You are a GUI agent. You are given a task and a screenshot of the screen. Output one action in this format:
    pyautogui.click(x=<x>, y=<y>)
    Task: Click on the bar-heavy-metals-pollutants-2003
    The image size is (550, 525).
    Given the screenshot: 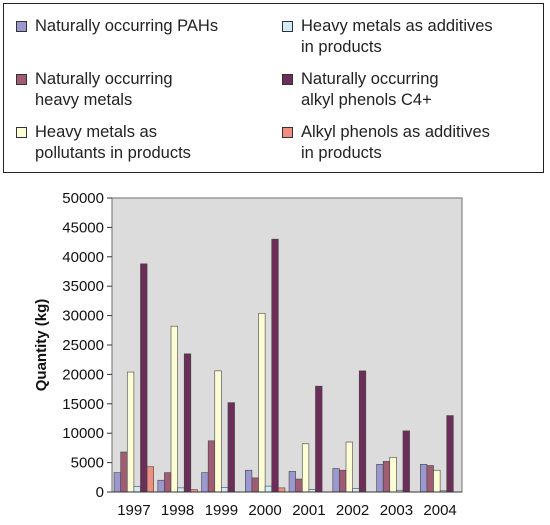 What is the action you would take?
    pyautogui.click(x=393, y=475)
    